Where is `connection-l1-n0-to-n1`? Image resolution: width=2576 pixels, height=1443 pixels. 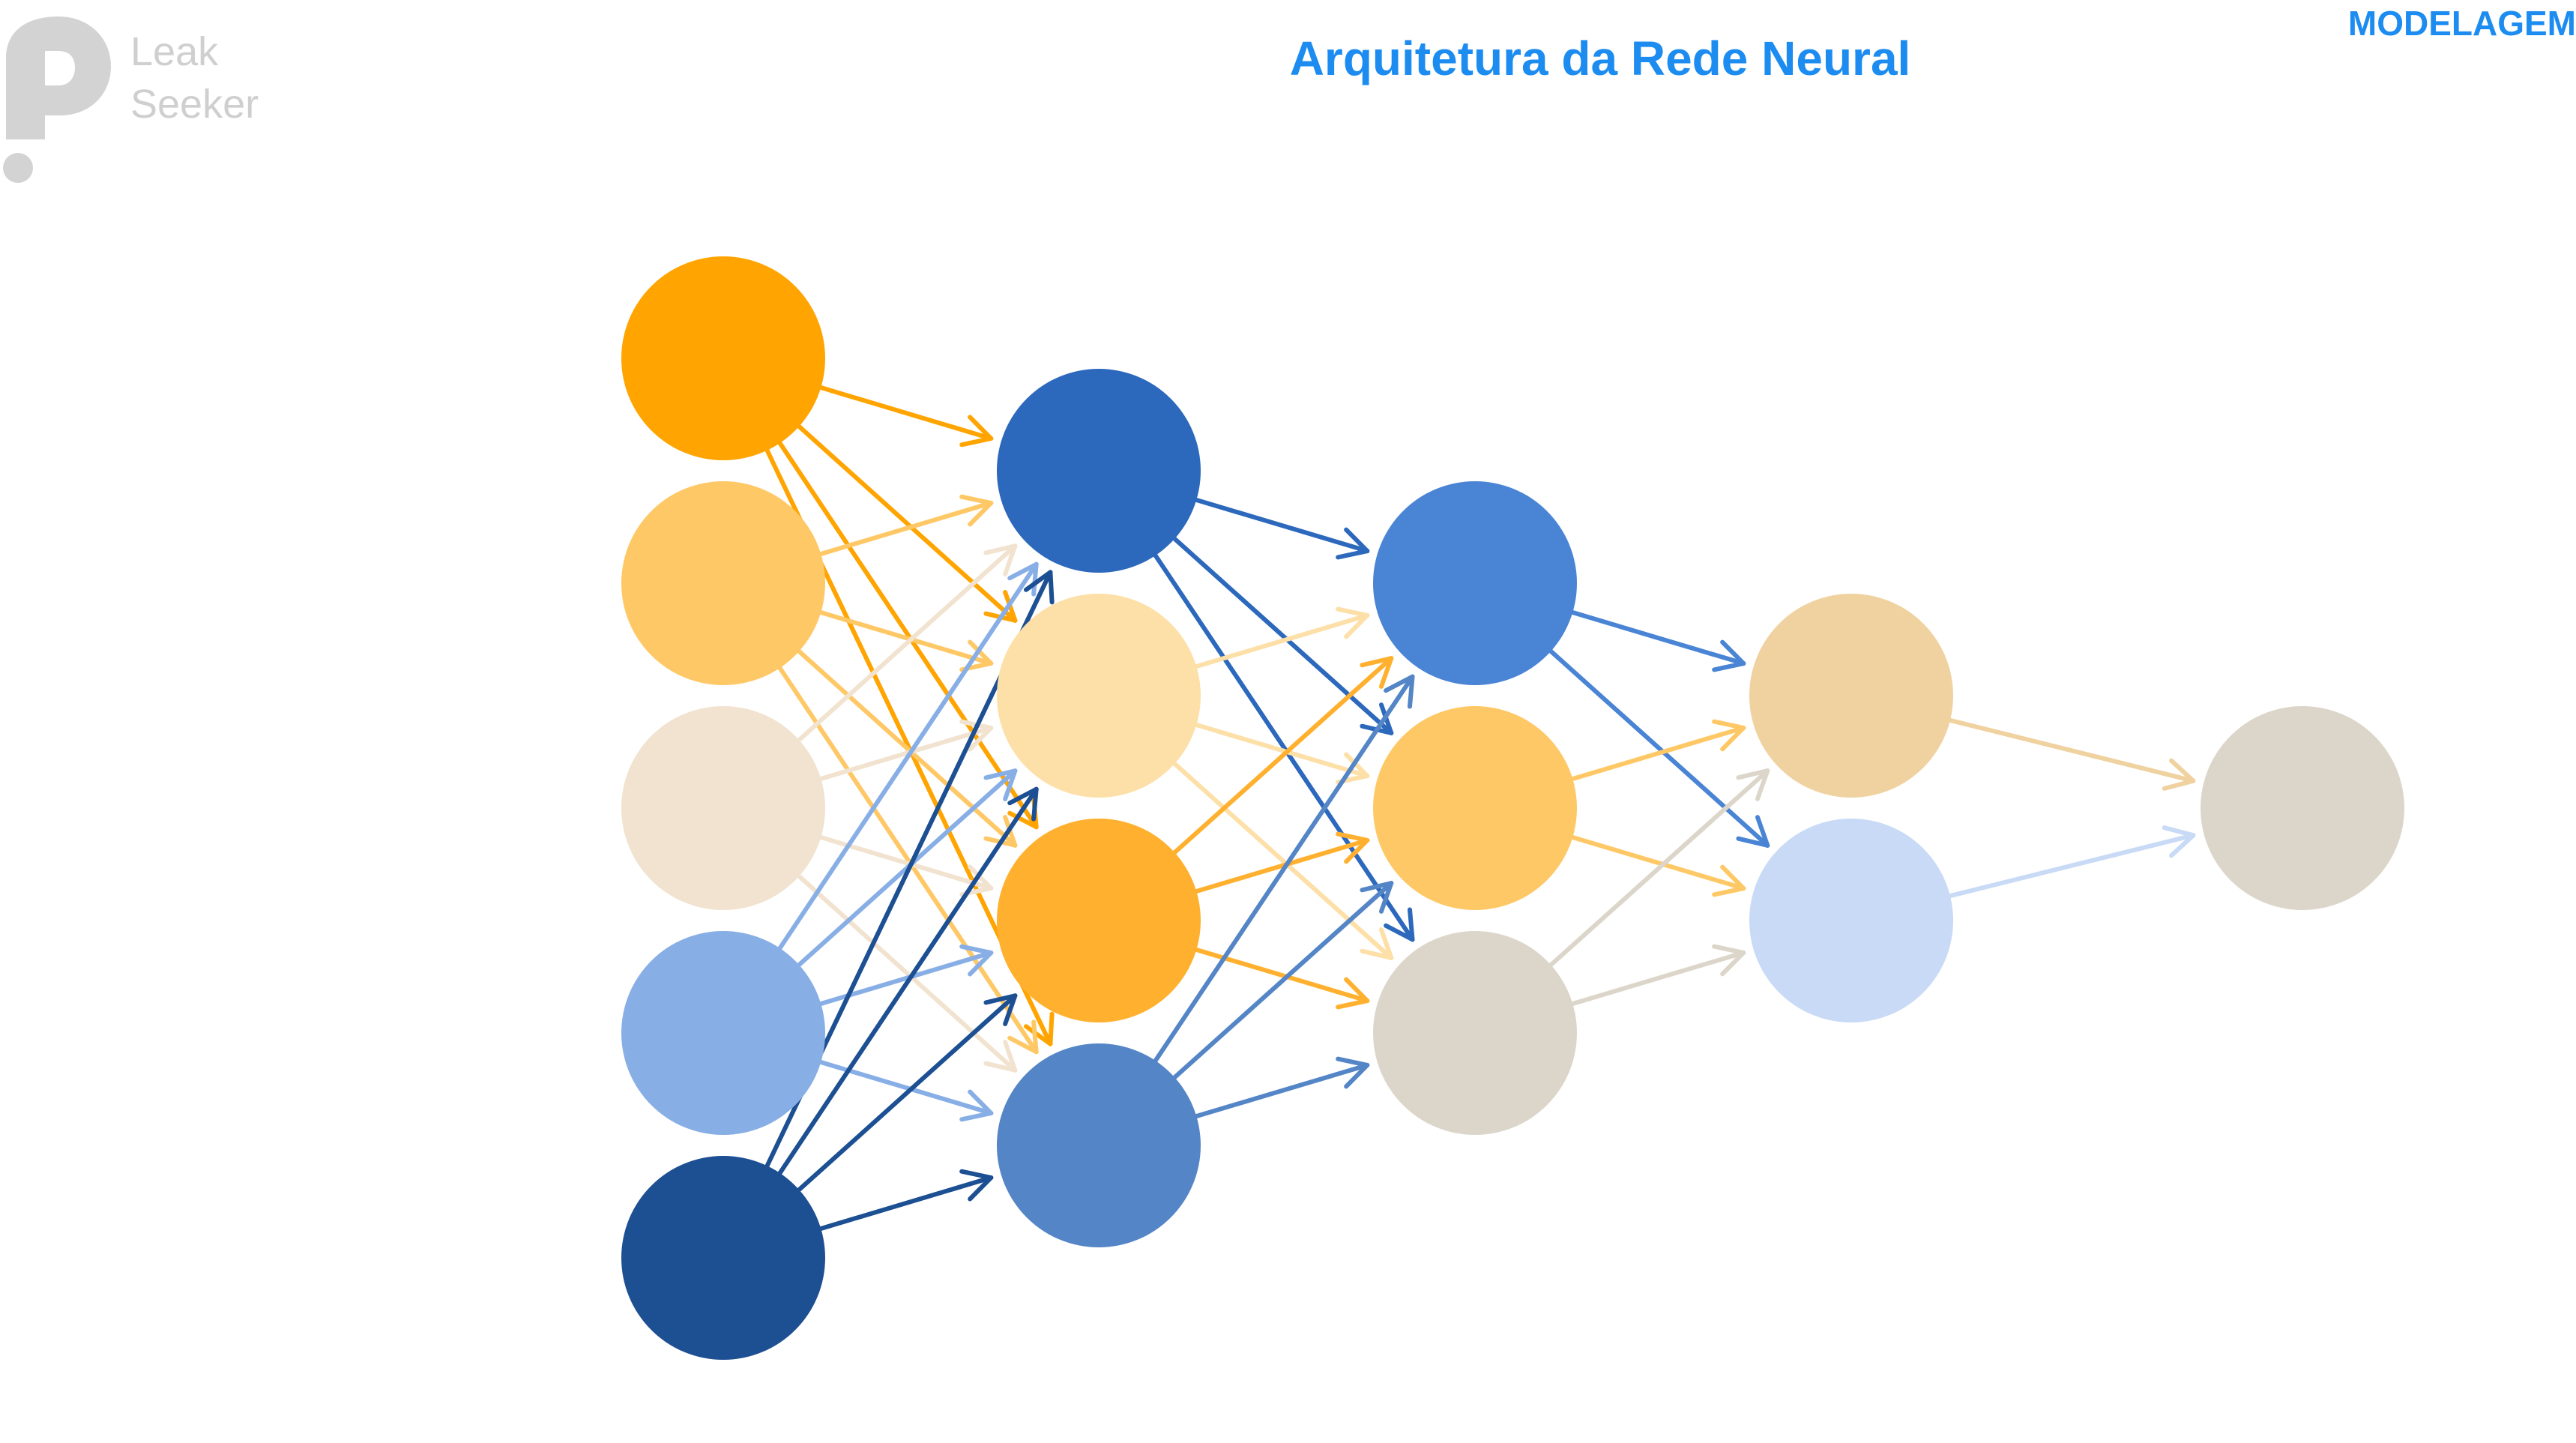
connection-l1-n0-to-n1 is located at coordinates (1281, 634).